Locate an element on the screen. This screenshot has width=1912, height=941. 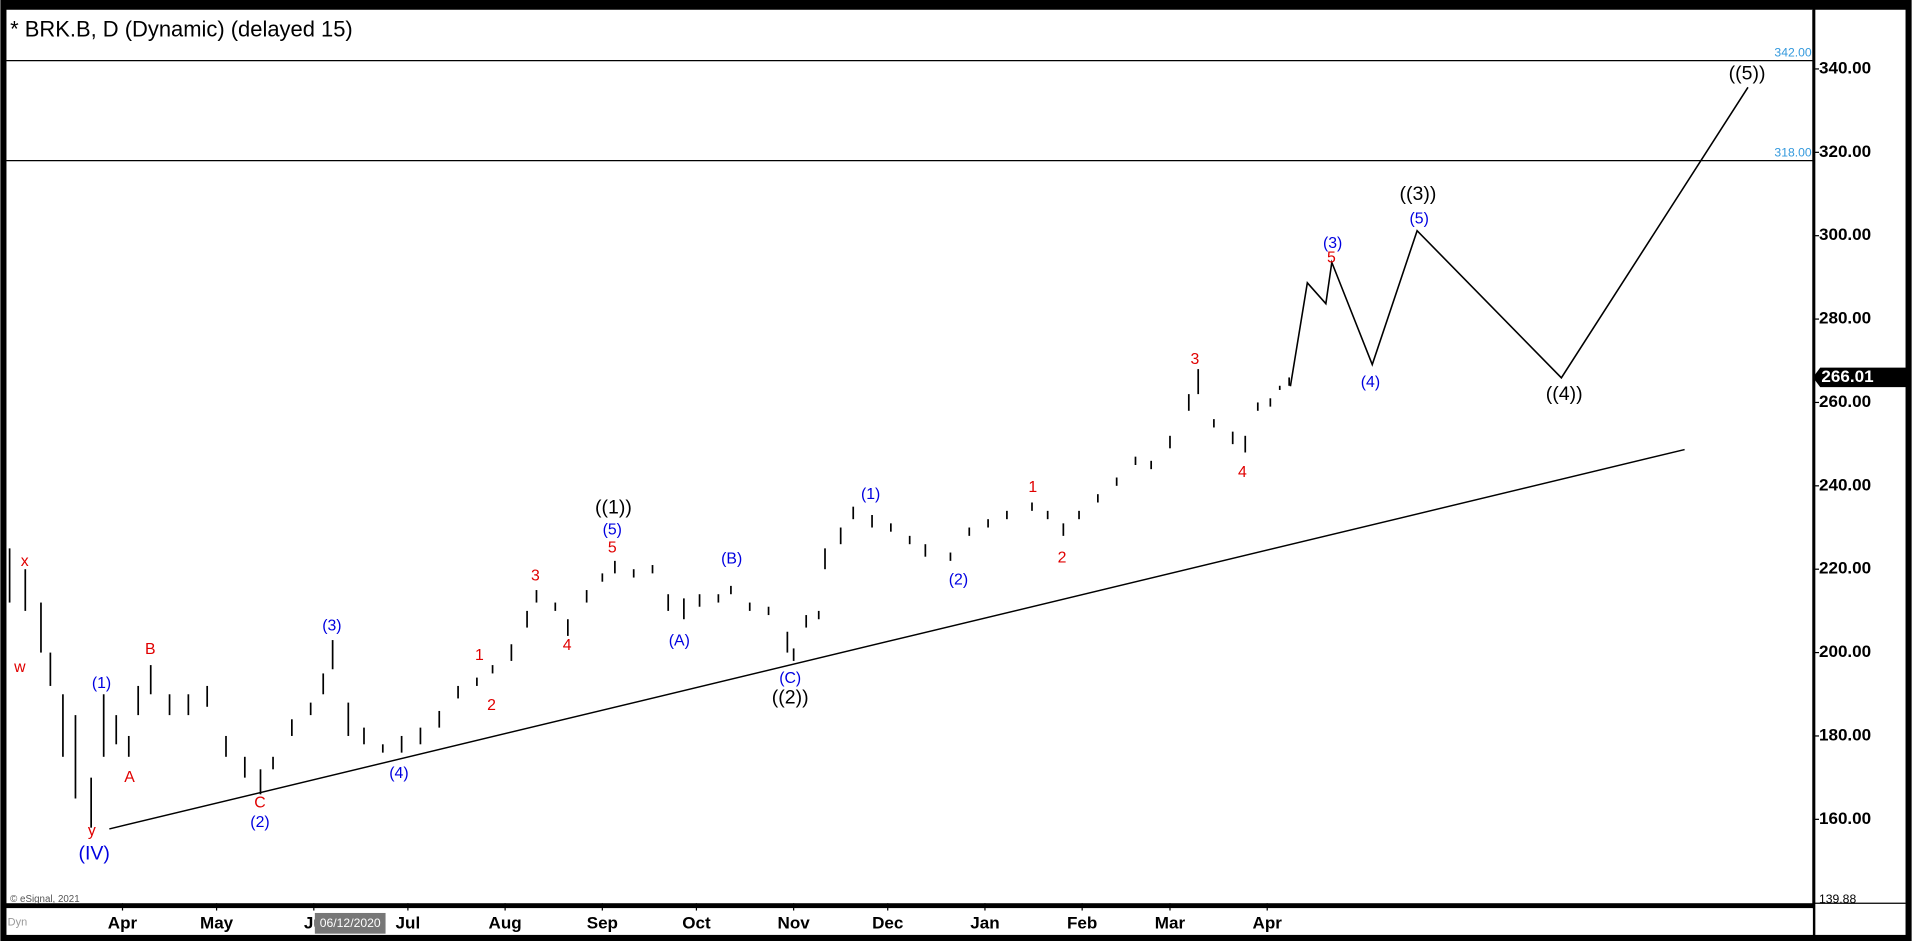
y-tick-label: 200.00 is located at coordinates (1845, 651).